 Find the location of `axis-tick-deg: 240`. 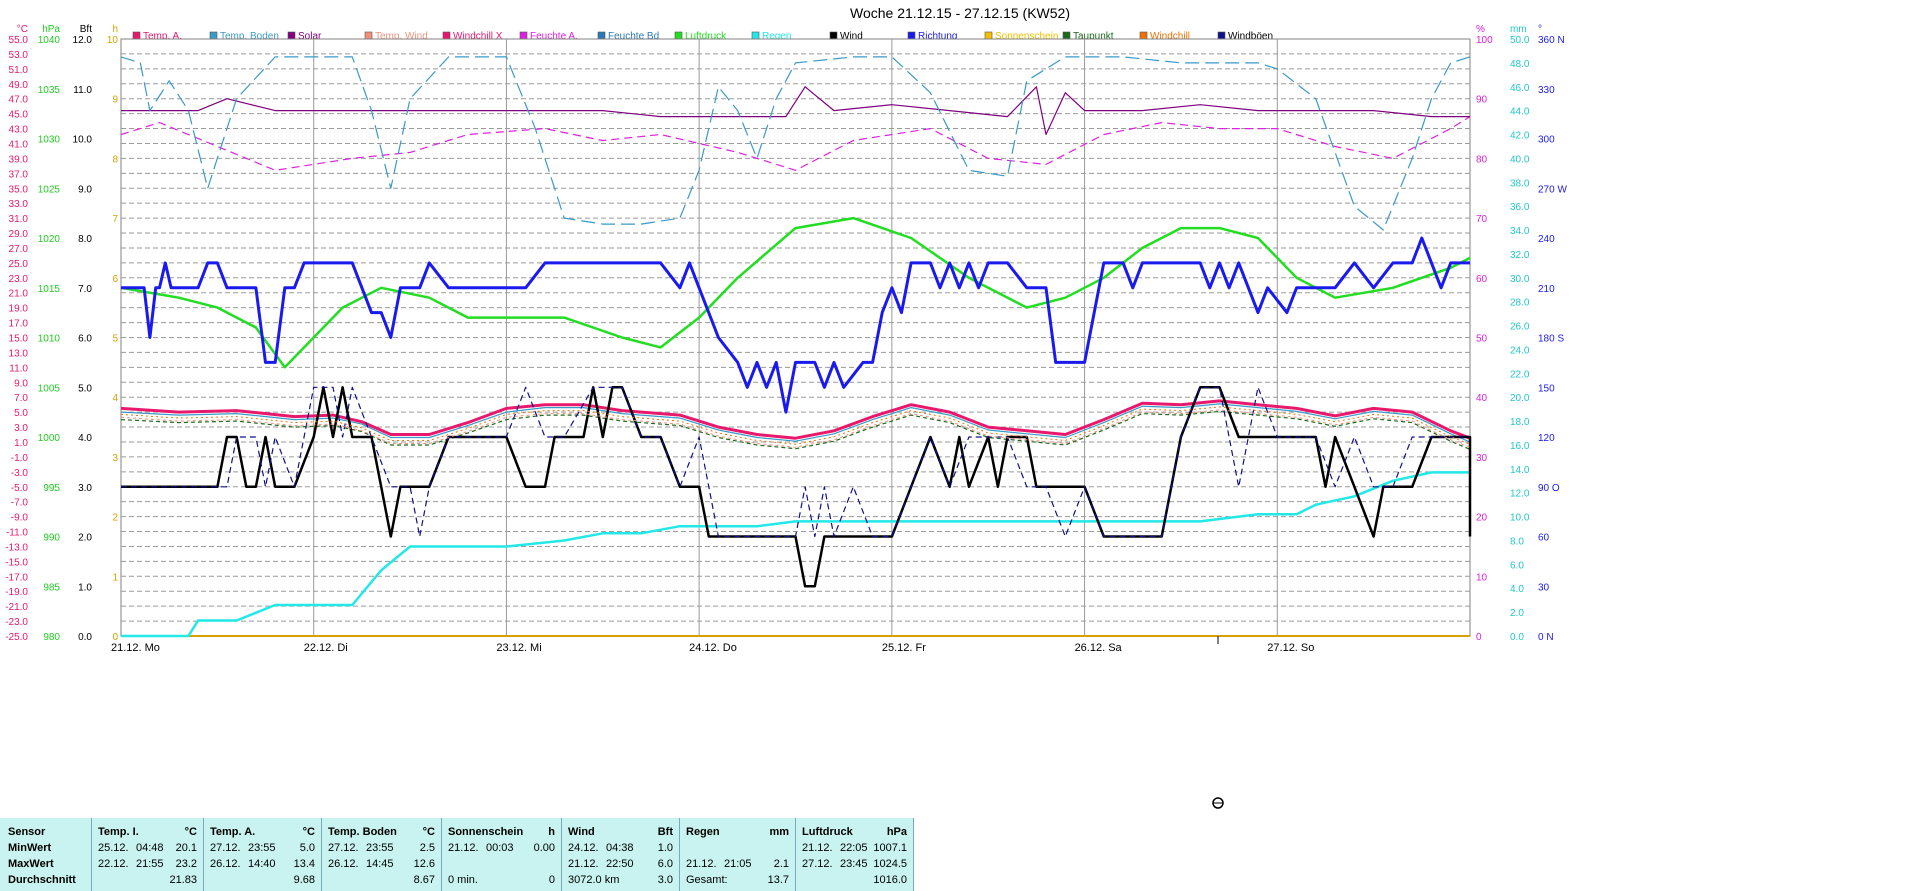

axis-tick-deg: 240 is located at coordinates (1546, 239).